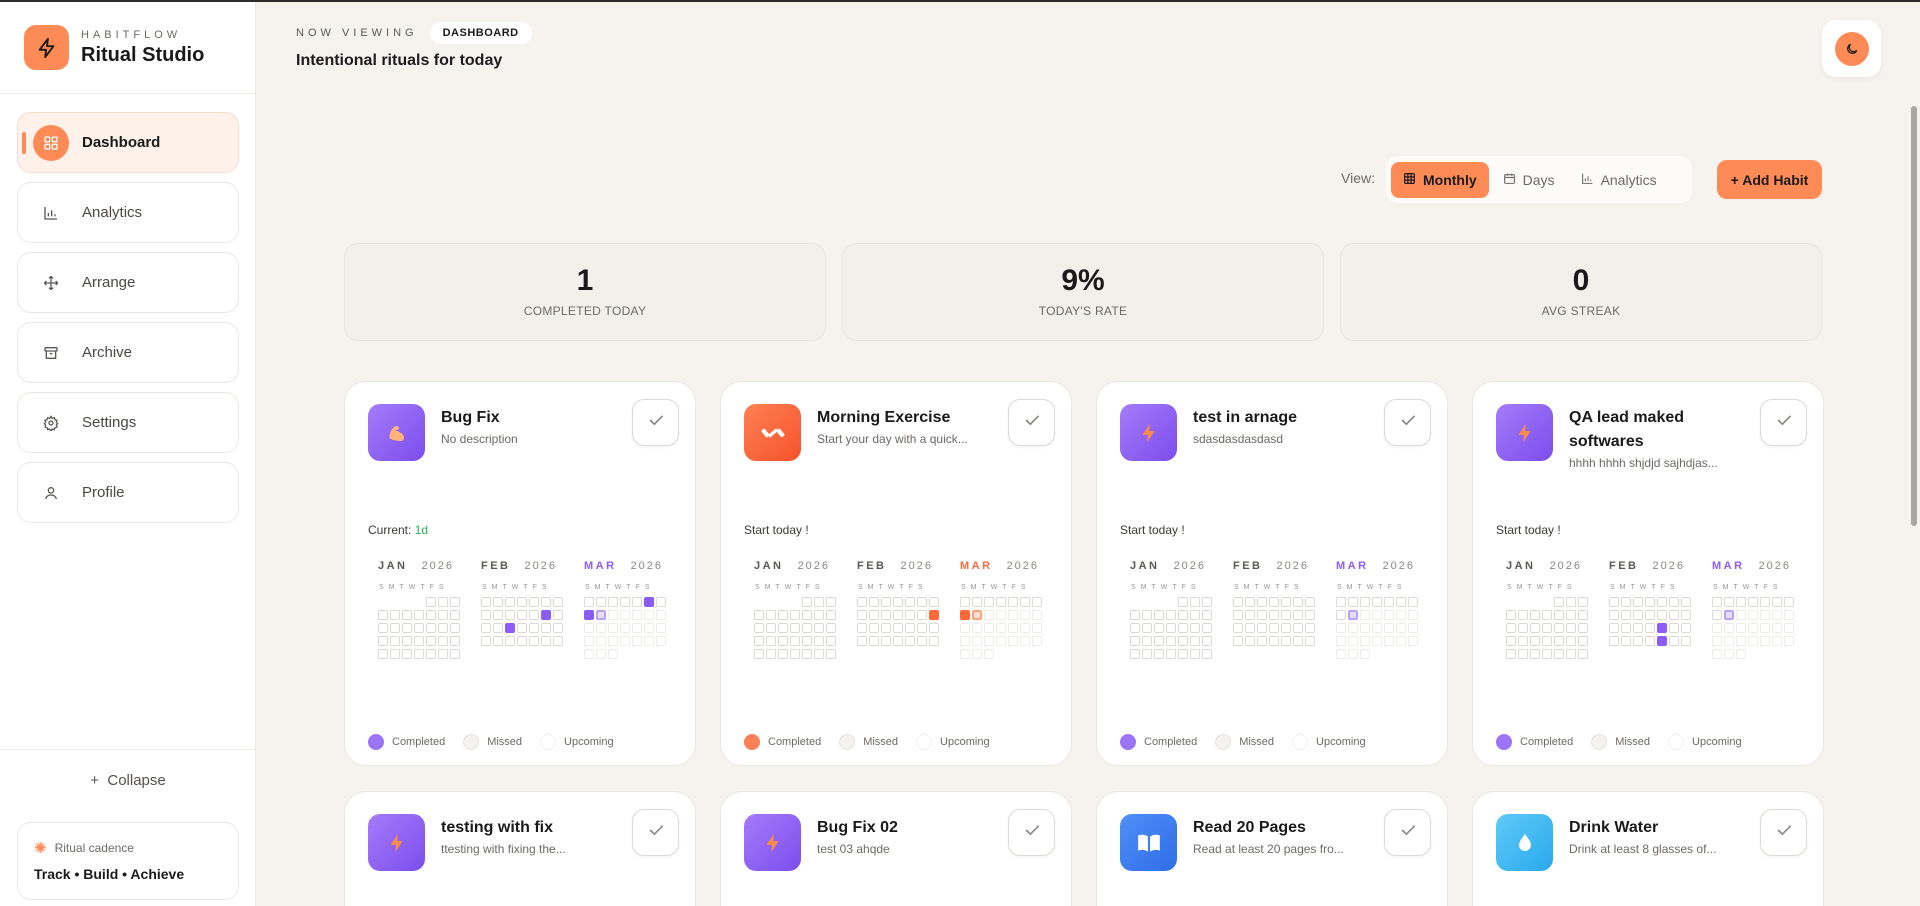 The height and width of the screenshot is (906, 1920). What do you see at coordinates (128, 422) in the screenshot?
I see `sidebar-item-settings: Settings` at bounding box center [128, 422].